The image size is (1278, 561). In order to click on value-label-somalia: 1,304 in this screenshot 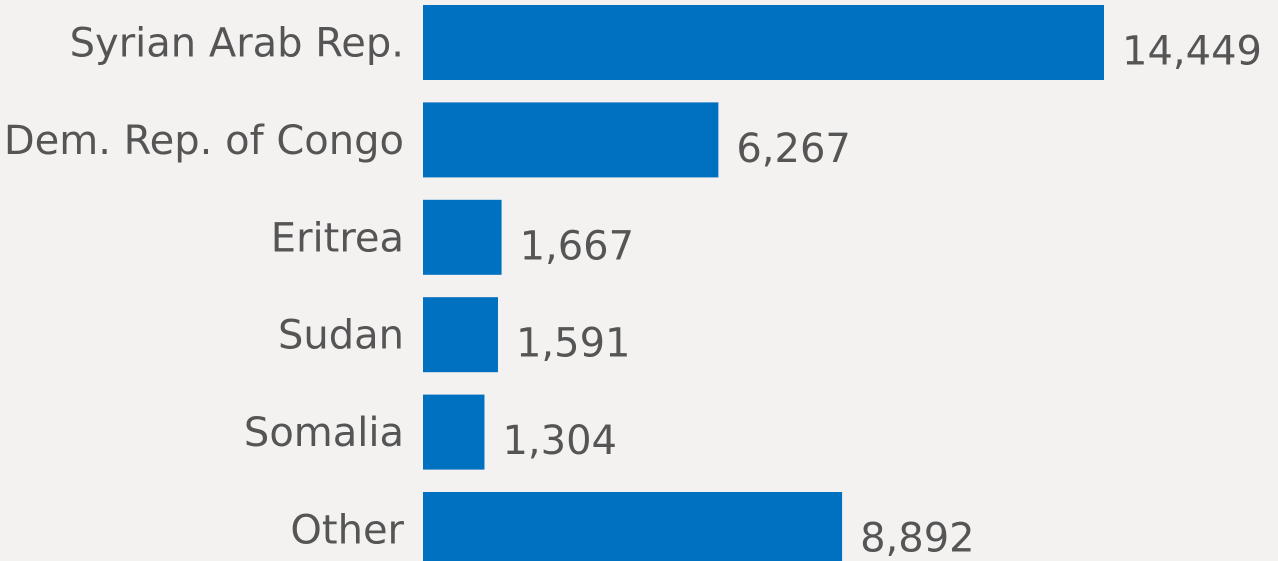, I will do `click(559, 441)`.